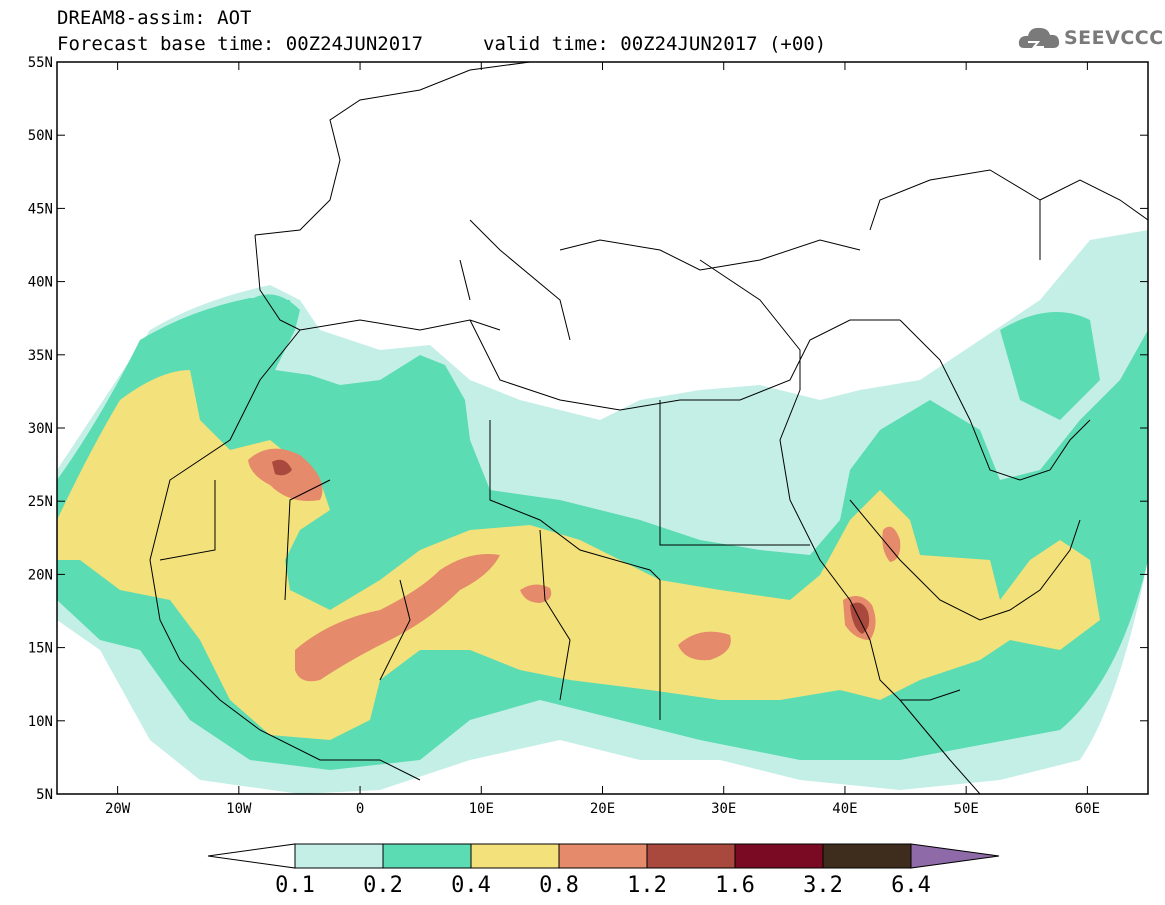  What do you see at coordinates (251, 856) in the screenshot?
I see `colorbar-low-arrow` at bounding box center [251, 856].